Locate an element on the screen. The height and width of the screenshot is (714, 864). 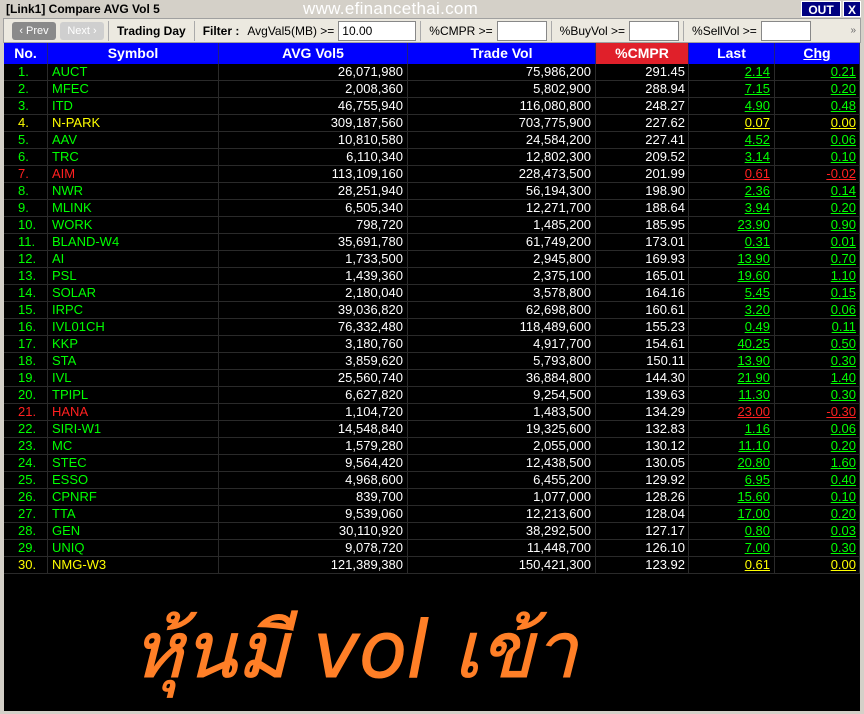
prev-button: ‹ Prev is located at coordinates (34, 30).